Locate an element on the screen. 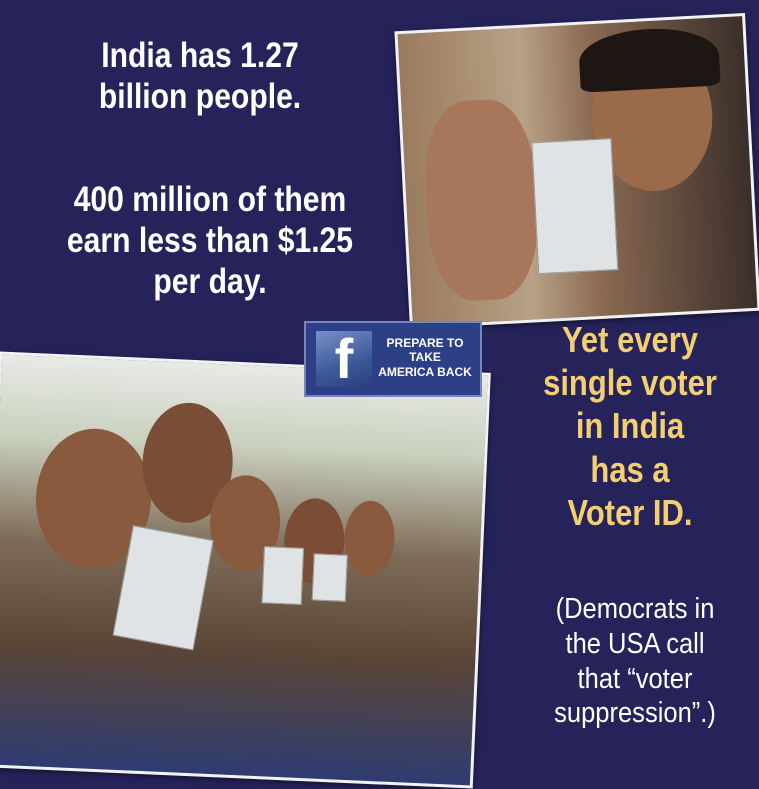  claim-line: single voter is located at coordinates (630, 383).